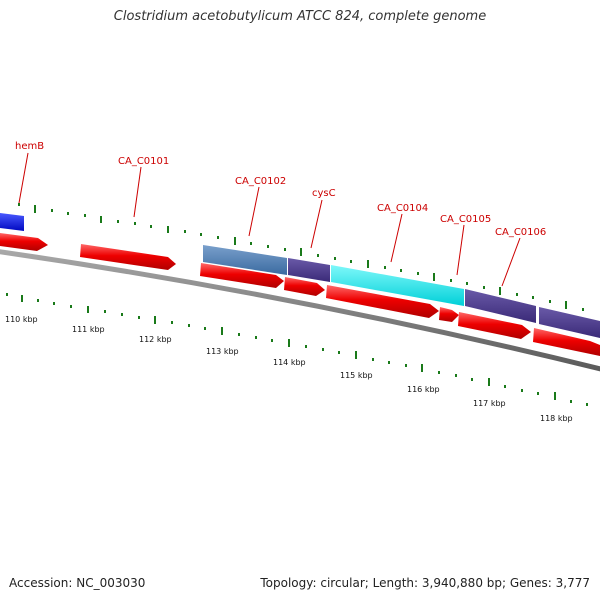 The image size is (600, 600). What do you see at coordinates (520, 232) in the screenshot?
I see `gene-label-CA_C0106: CA_C0106` at bounding box center [520, 232].